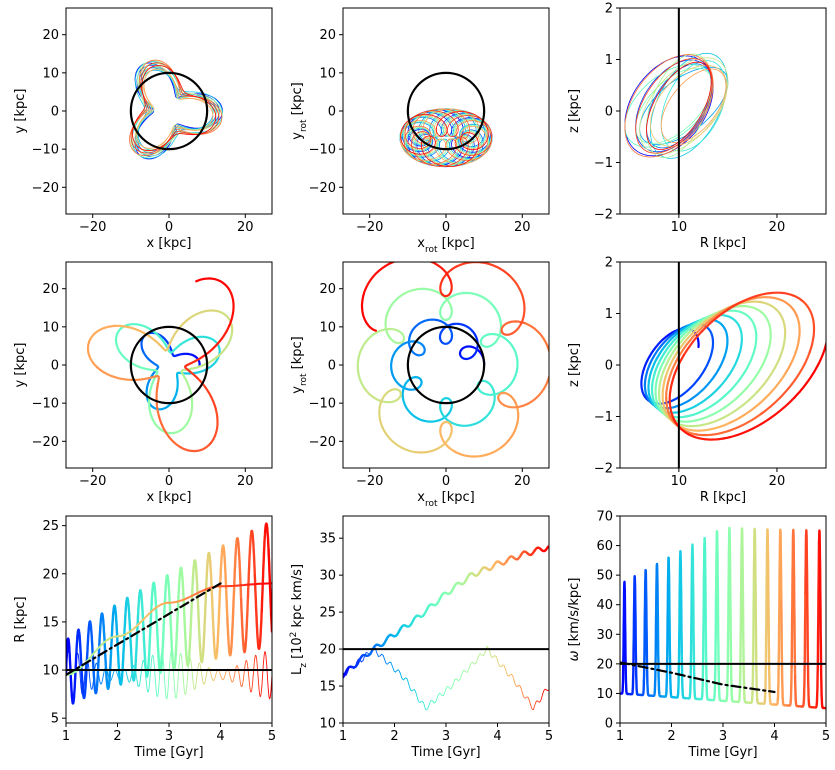  I want to click on reference-circle, so click(169, 111).